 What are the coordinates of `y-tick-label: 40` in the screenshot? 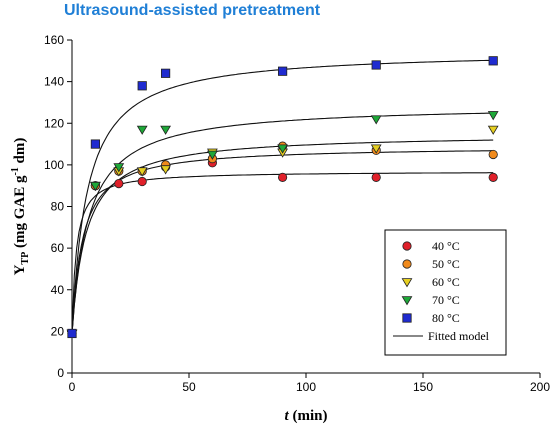 It's located at (58, 290).